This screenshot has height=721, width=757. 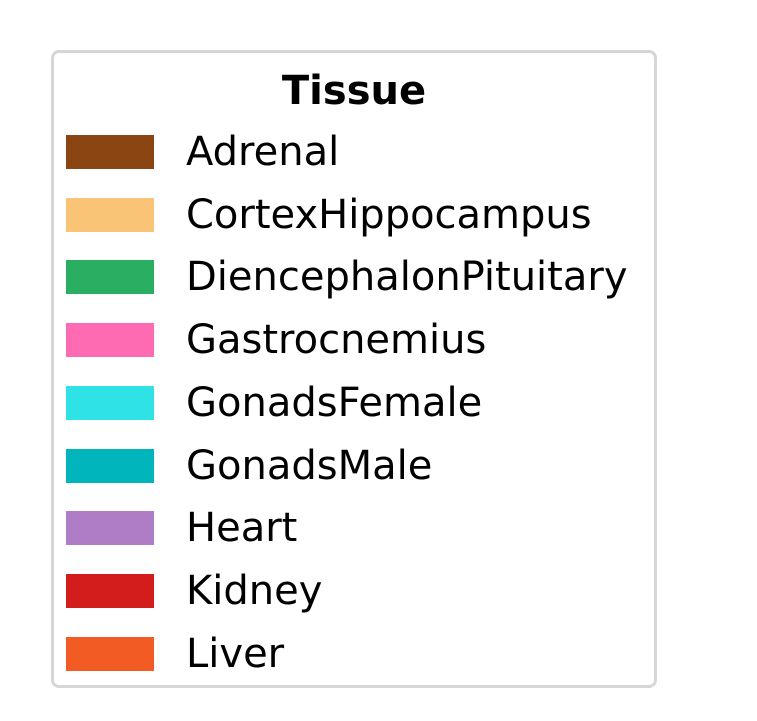 I want to click on legend-label: GonadsFemale, so click(x=334, y=402).